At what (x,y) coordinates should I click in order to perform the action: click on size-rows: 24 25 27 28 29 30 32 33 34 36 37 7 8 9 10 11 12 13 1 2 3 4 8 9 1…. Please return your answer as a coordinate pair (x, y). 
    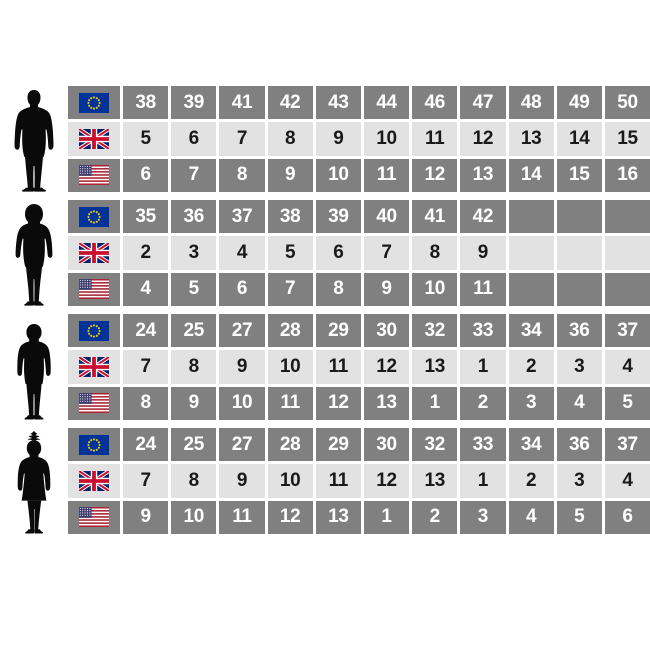
    Looking at the image, I should click on (359, 367).